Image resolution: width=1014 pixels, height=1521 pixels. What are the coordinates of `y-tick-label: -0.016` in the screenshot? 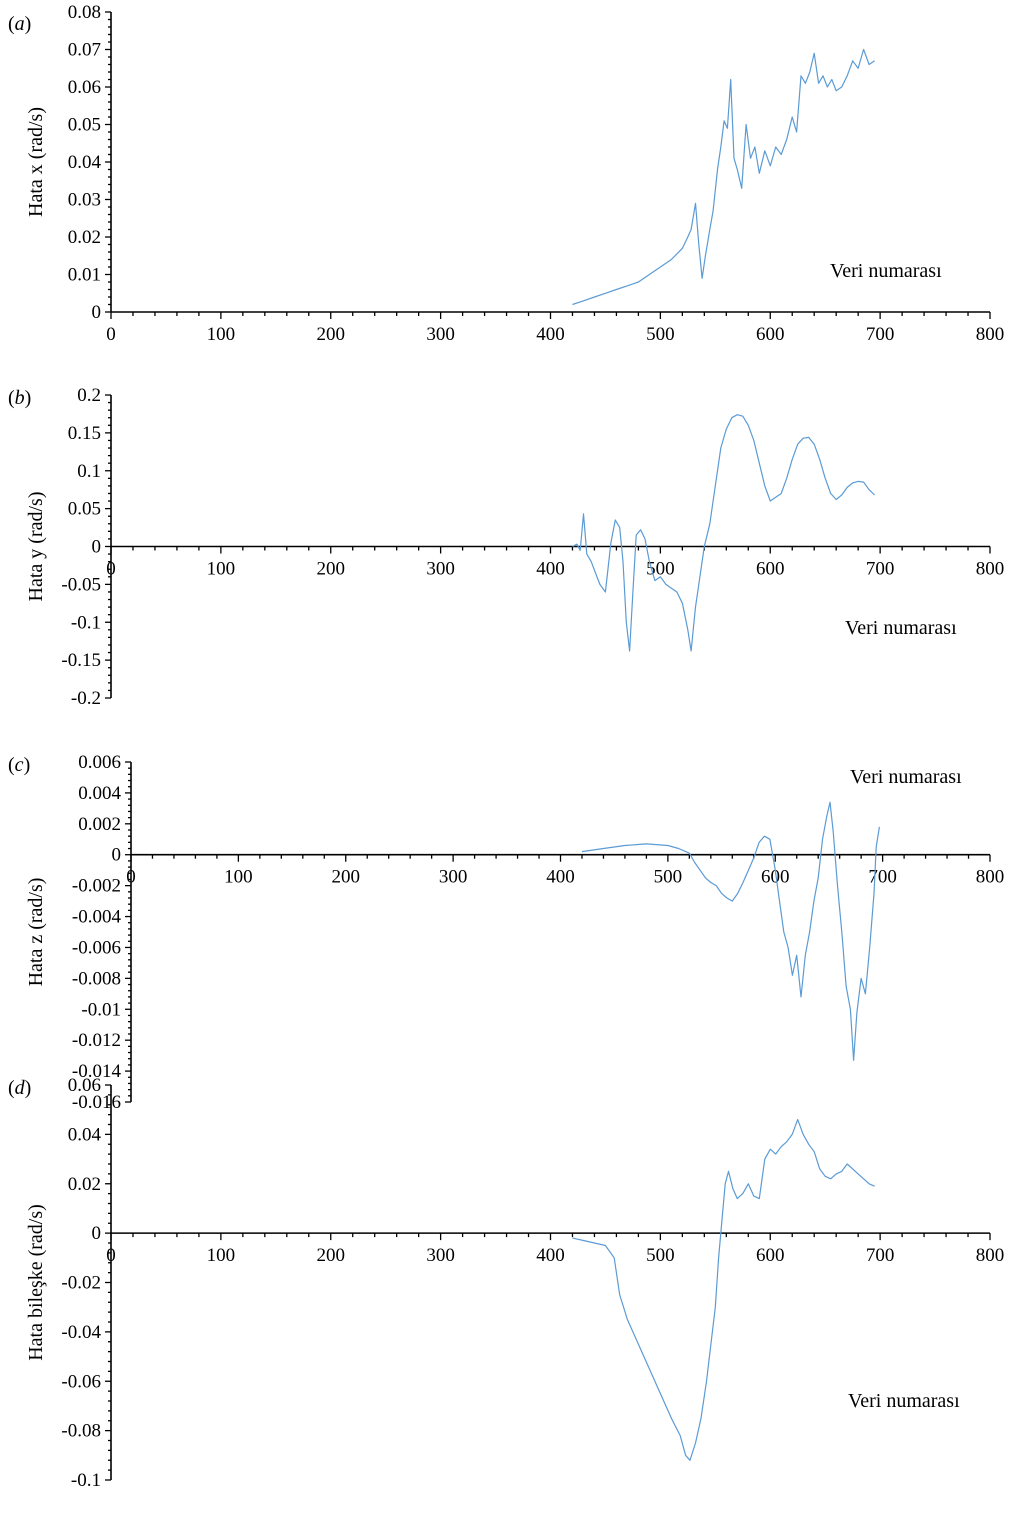 It's located at (96, 1102).